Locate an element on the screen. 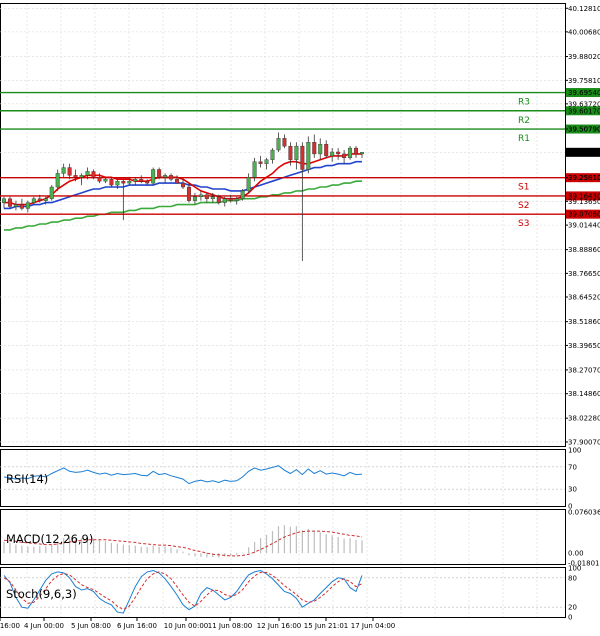 This screenshot has height=636, width=600. price-tick-label: 38.51860 is located at coordinates (584, 322).